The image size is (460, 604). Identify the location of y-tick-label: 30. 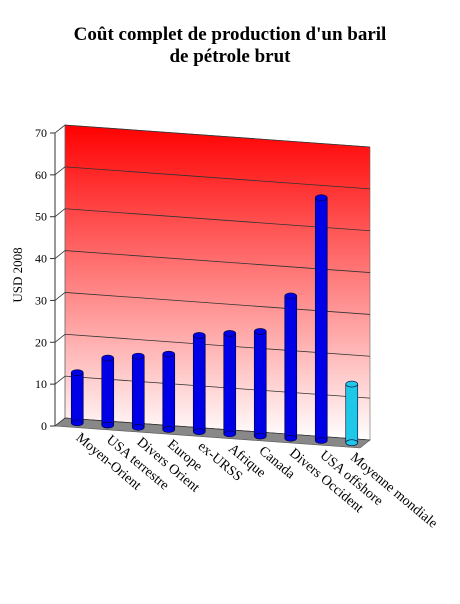
(41, 300).